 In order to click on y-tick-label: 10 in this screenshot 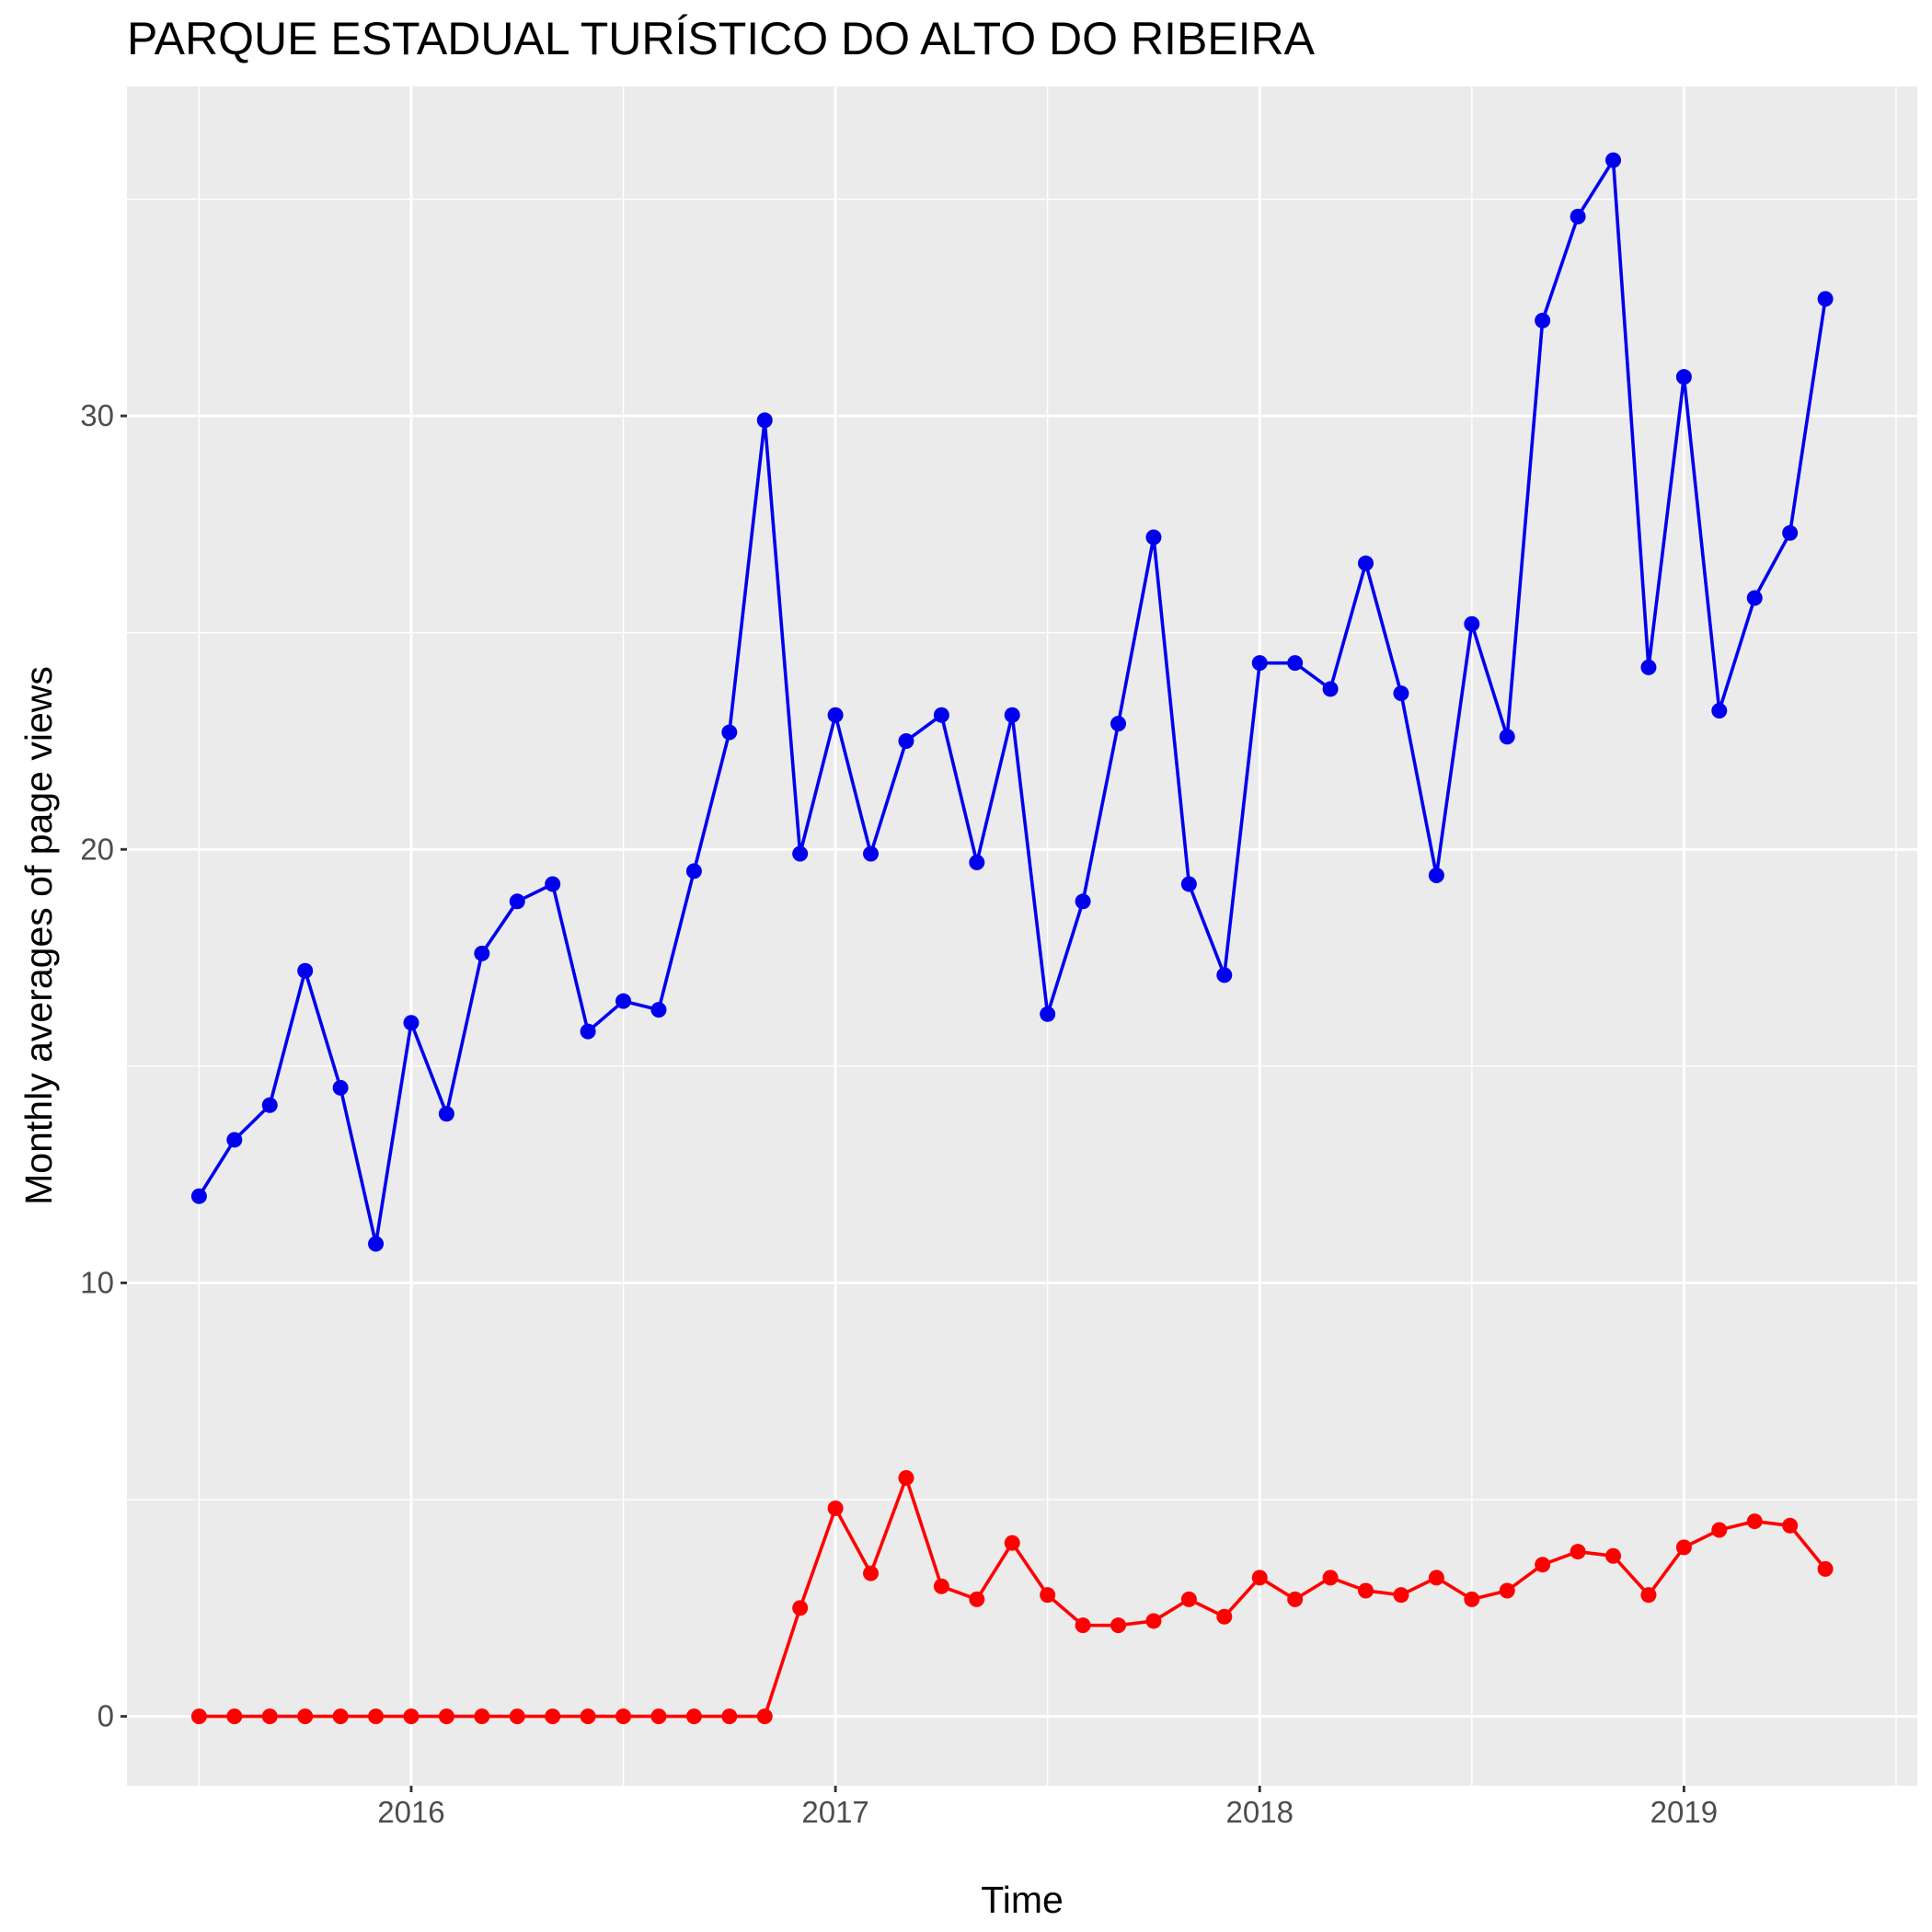, I will do `click(97, 1282)`.